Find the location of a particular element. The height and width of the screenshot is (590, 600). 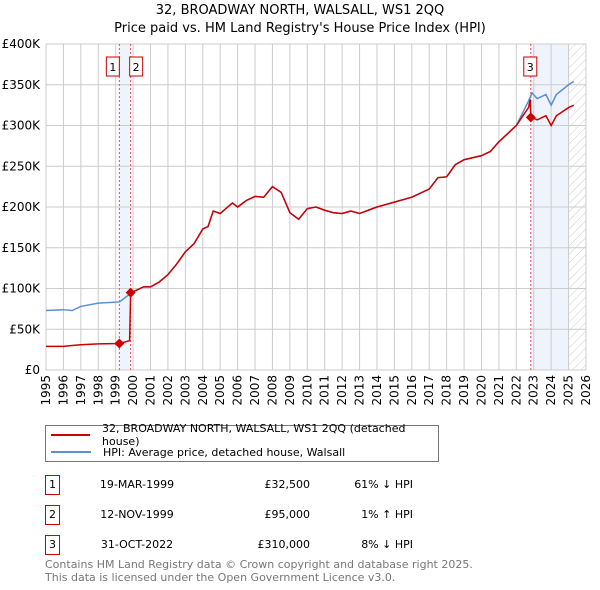

sale-label: 1 is located at coordinates (112, 67).